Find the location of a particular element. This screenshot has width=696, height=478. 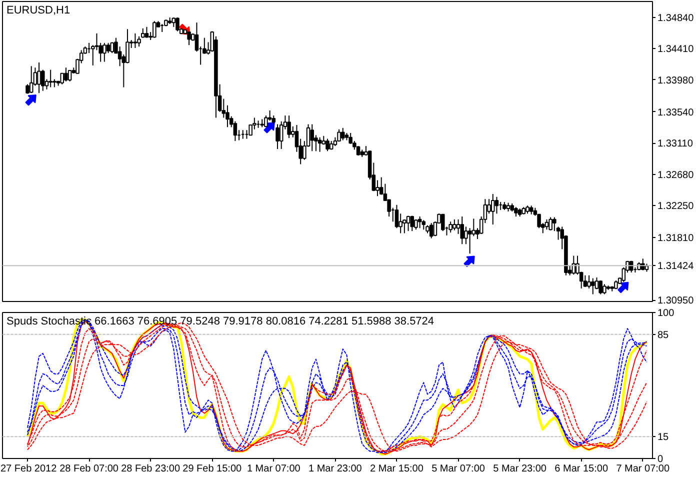

x-tick-label: 1 Mar 07:00 is located at coordinates (273, 469).